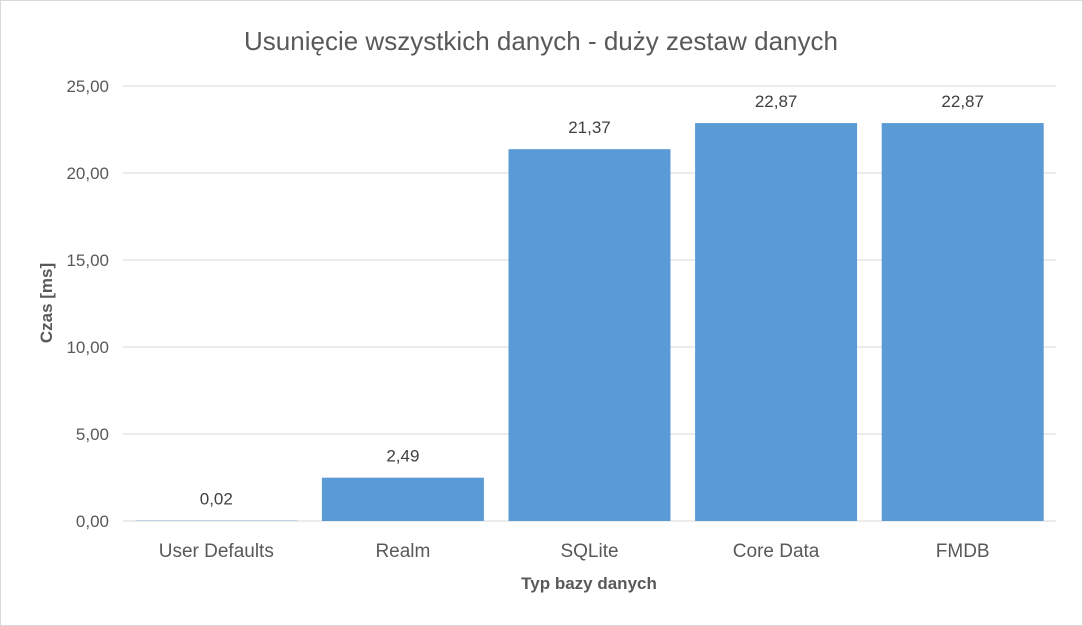  What do you see at coordinates (402, 551) in the screenshot?
I see `x-category-label: Realm` at bounding box center [402, 551].